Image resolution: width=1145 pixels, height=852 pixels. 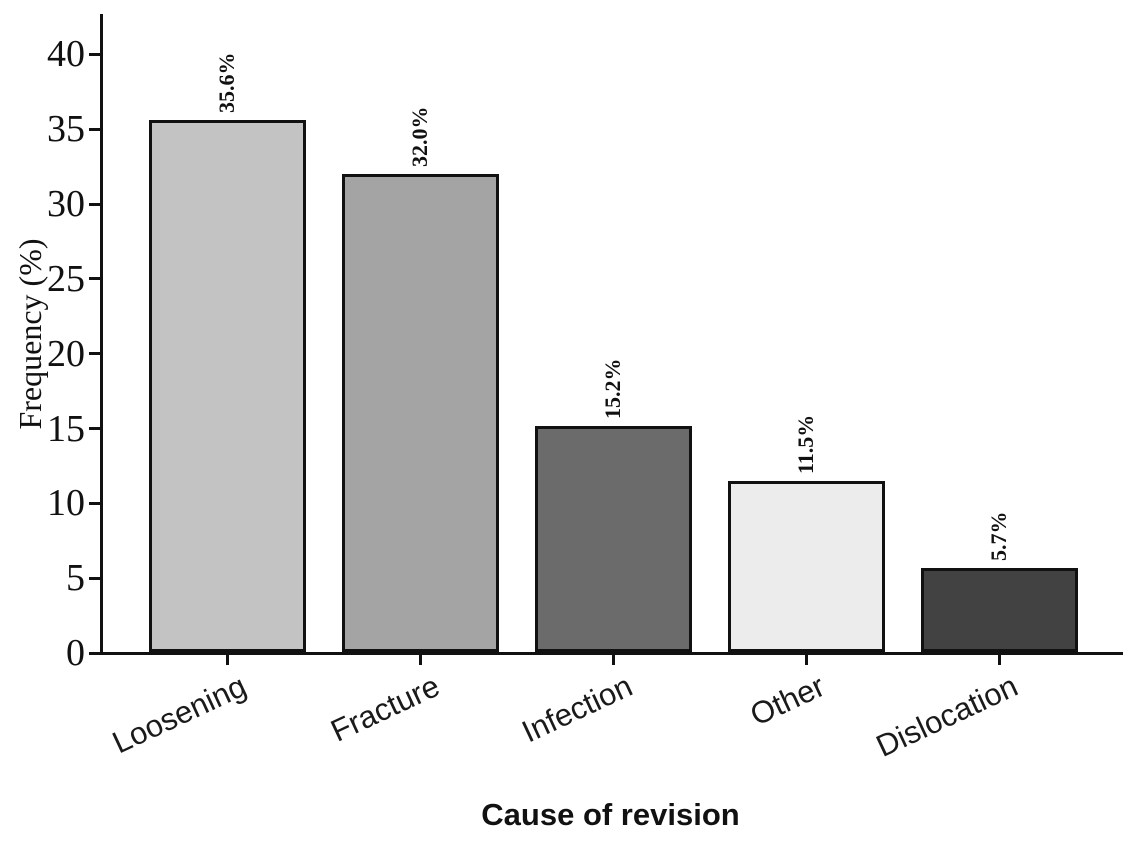 What do you see at coordinates (613, 538) in the screenshot?
I see `bar-infection` at bounding box center [613, 538].